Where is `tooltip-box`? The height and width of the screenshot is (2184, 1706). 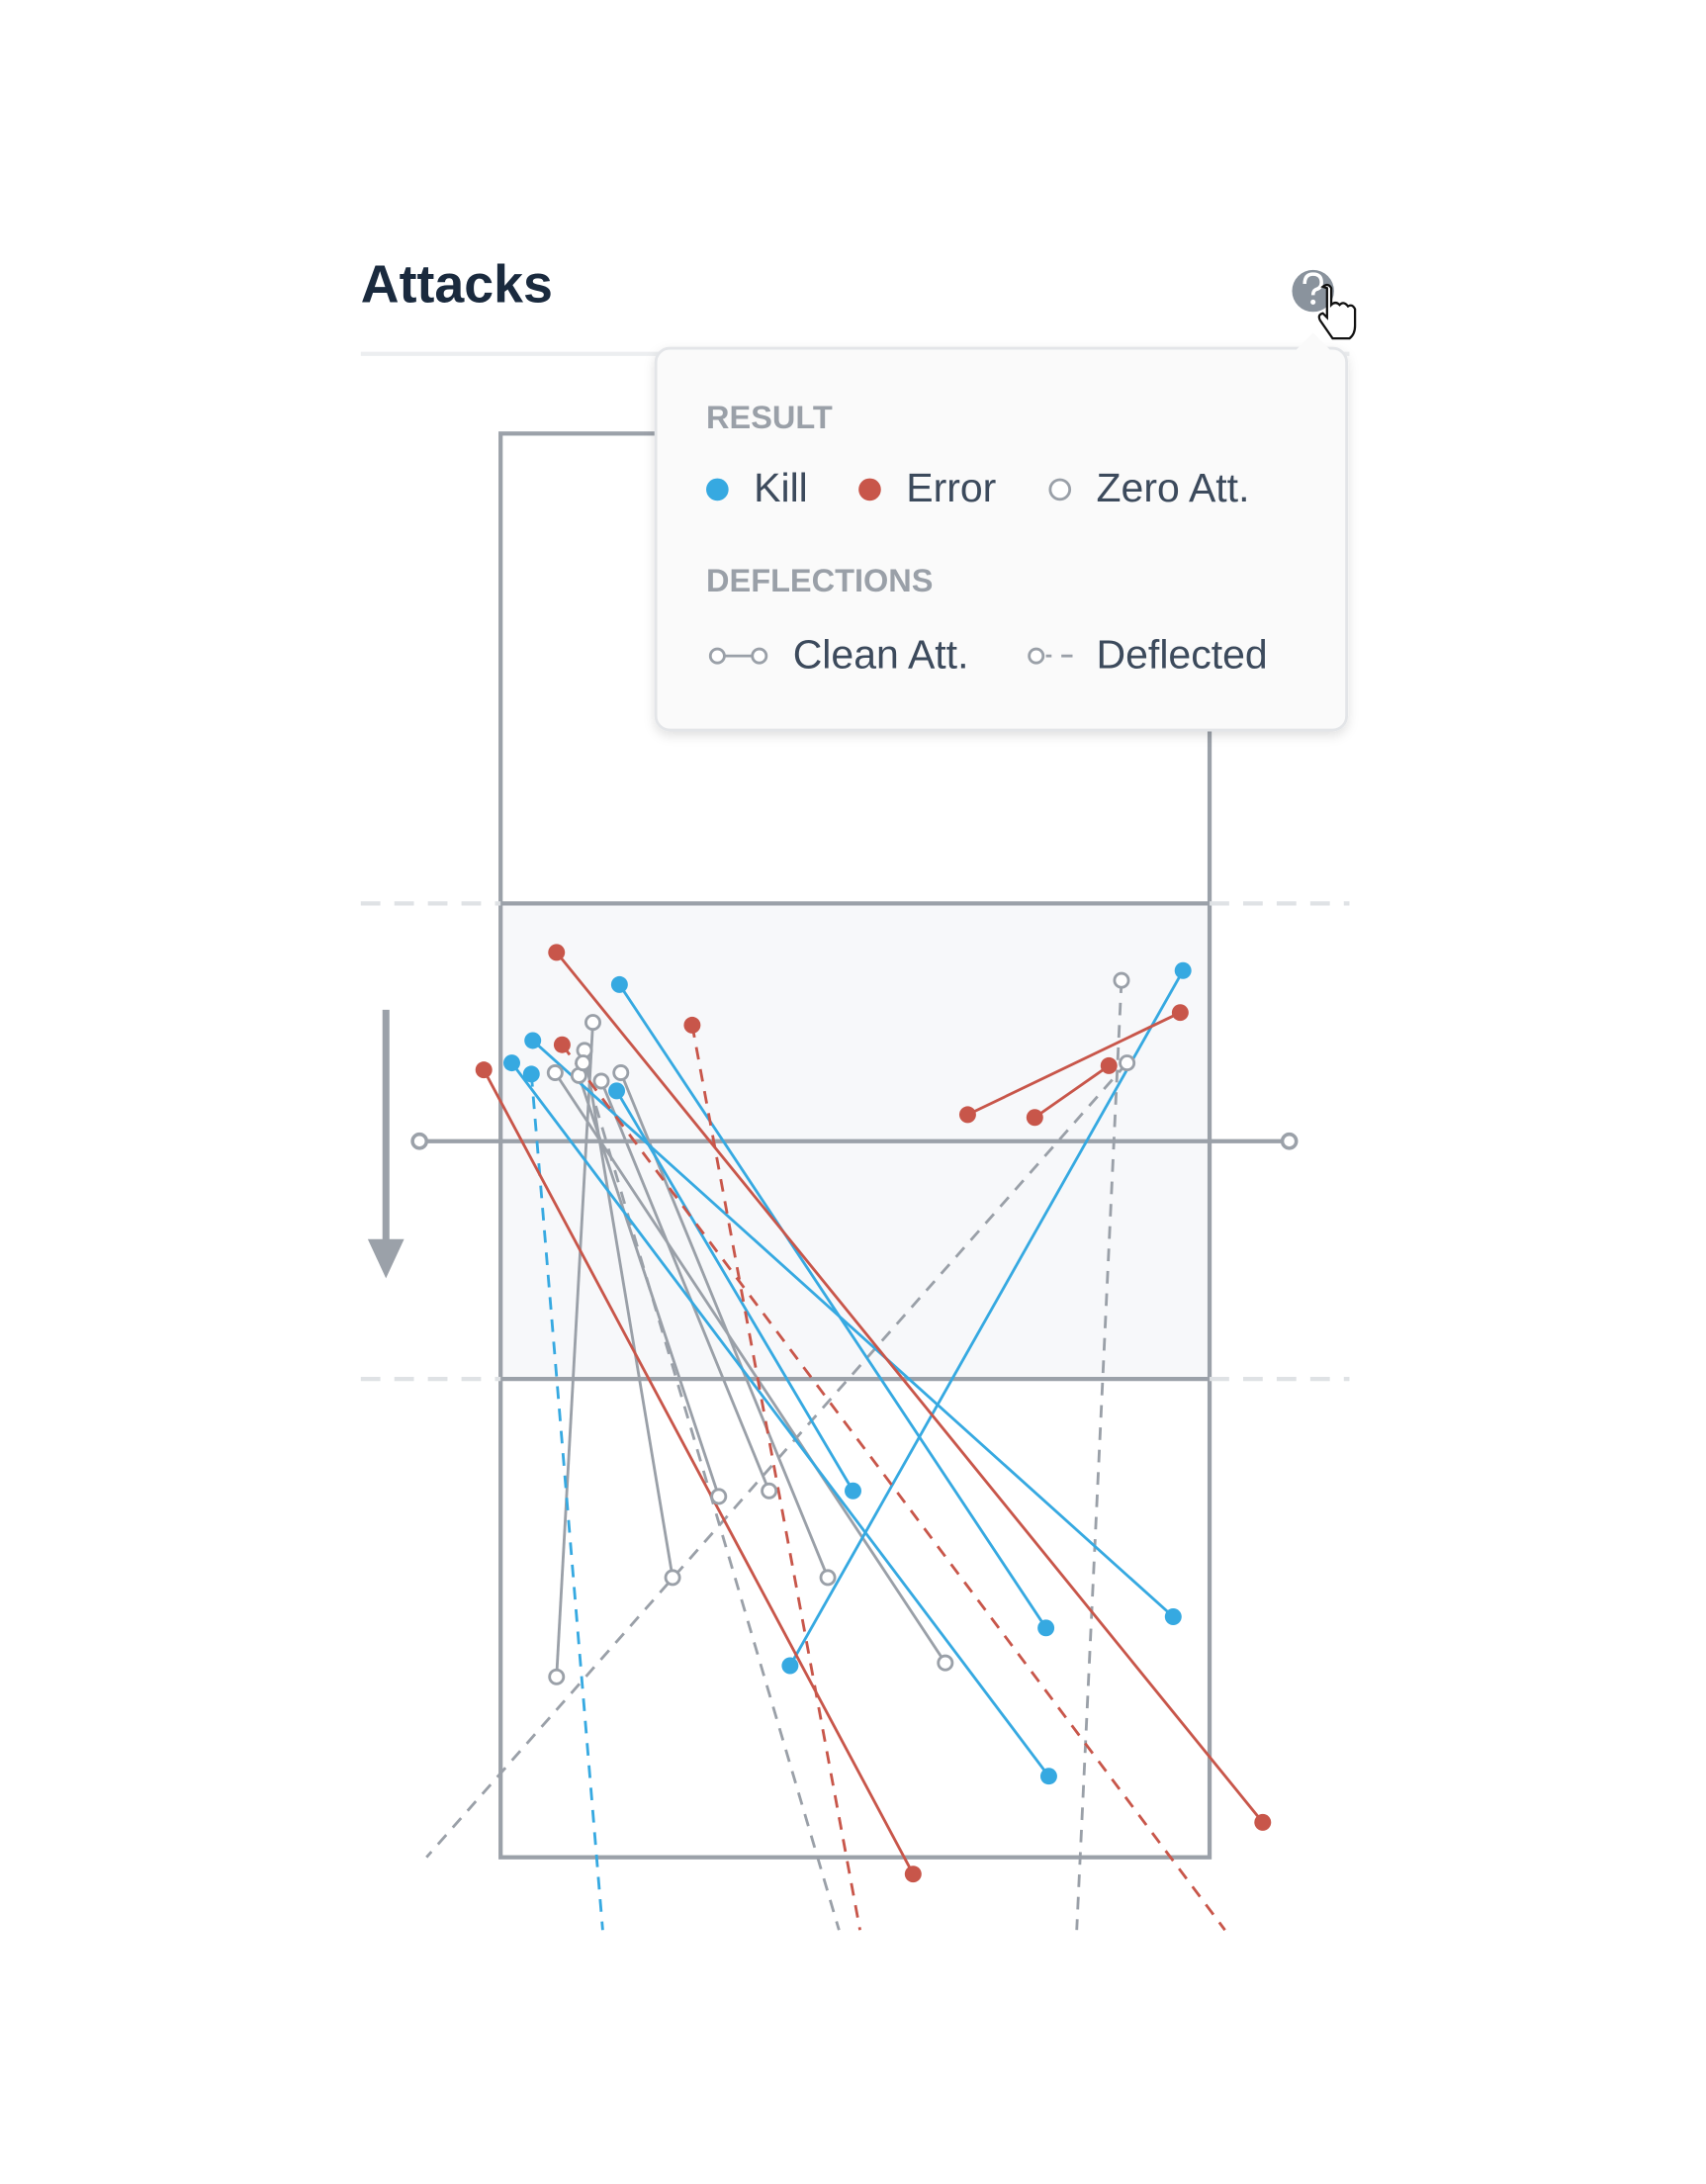 tooltip-box is located at coordinates (1001, 539).